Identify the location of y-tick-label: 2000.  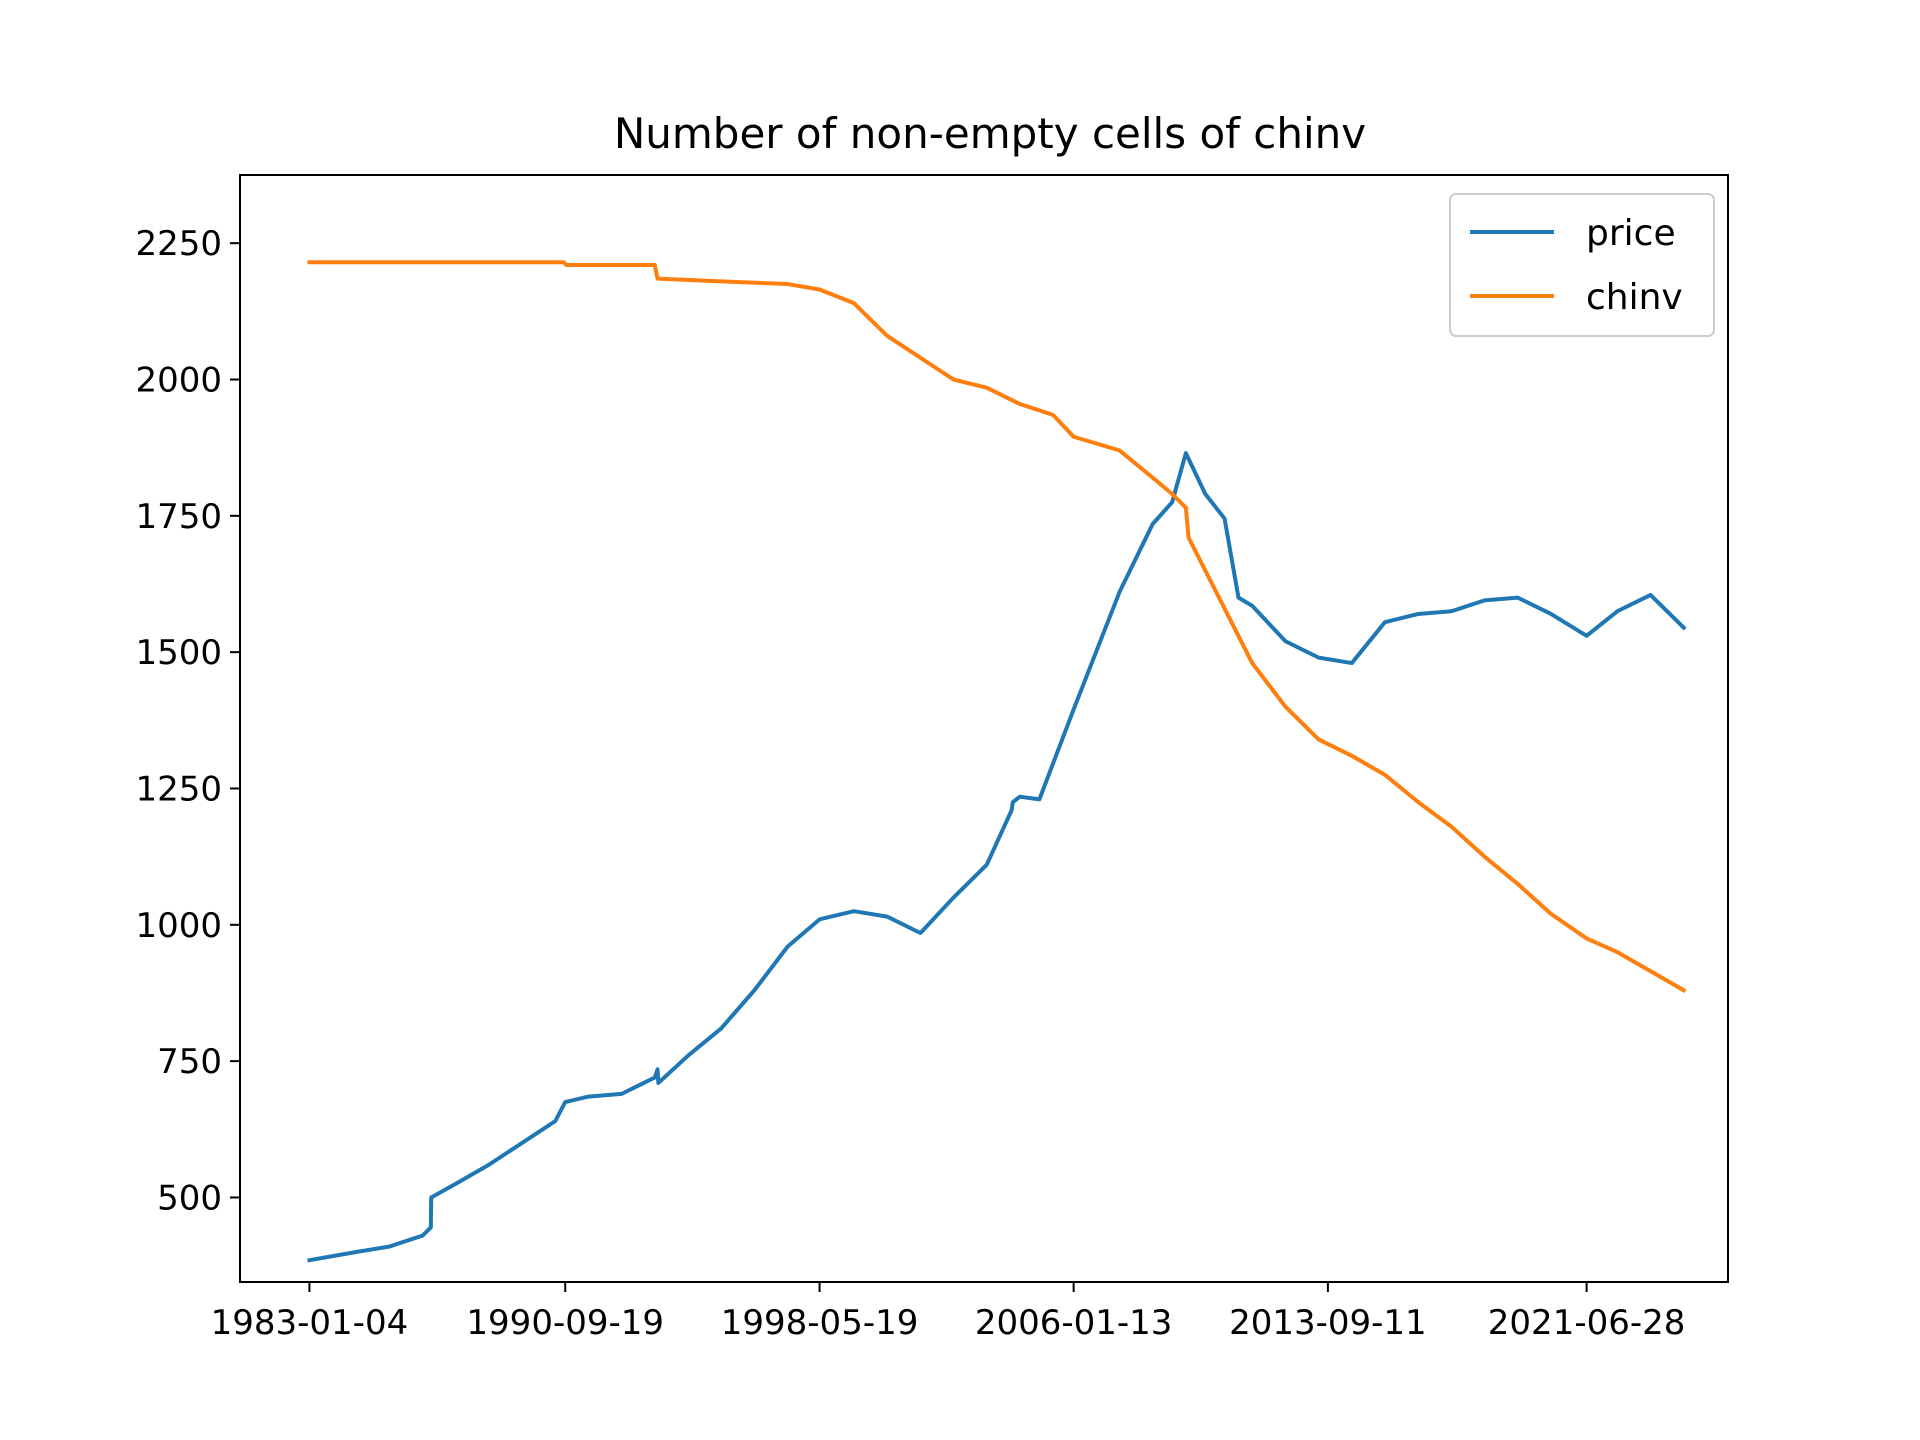
(178, 380).